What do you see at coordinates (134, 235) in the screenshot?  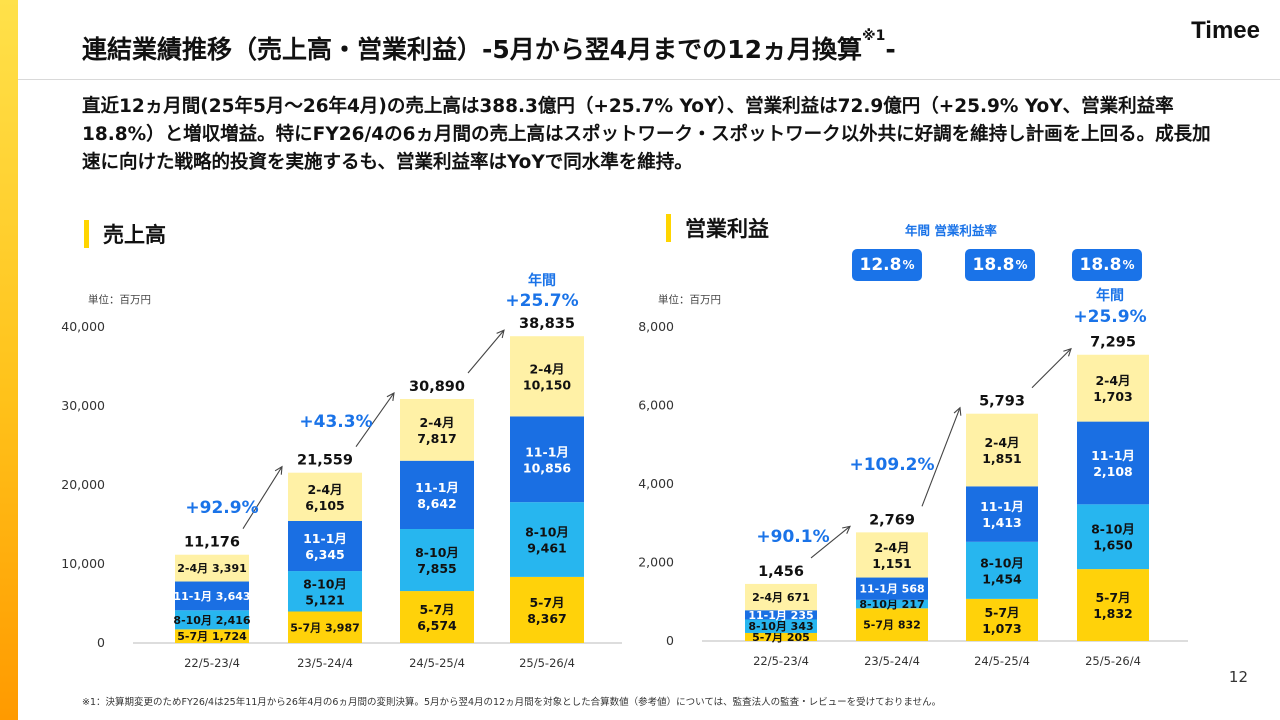 I see `revenue-heading-label: 売上高` at bounding box center [134, 235].